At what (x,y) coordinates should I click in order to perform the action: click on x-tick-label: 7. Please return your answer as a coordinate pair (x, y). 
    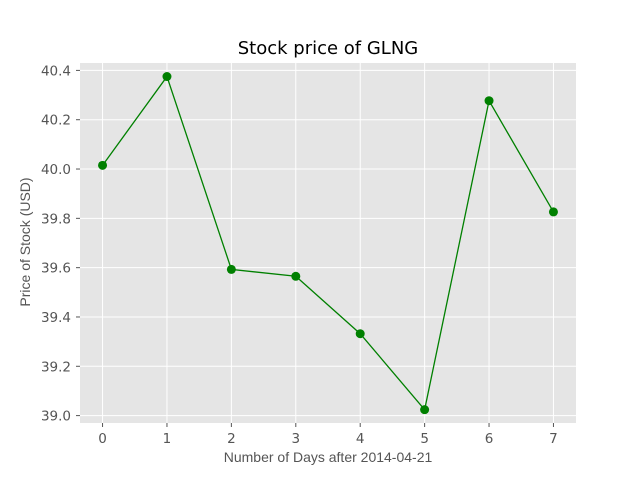
    Looking at the image, I should click on (553, 439).